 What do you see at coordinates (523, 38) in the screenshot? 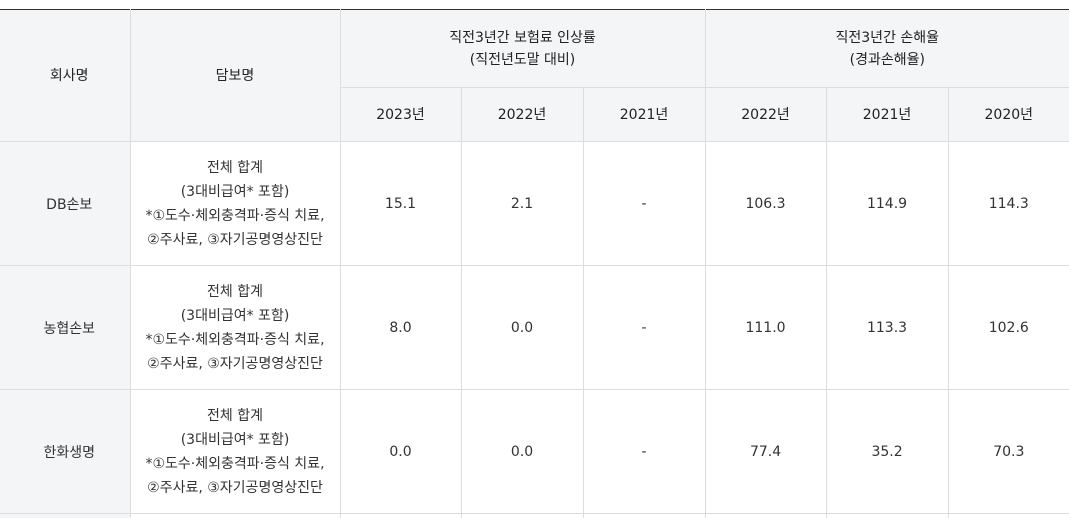
I see `header-rate-title: 직전3년간 보험료 인상률` at bounding box center [523, 38].